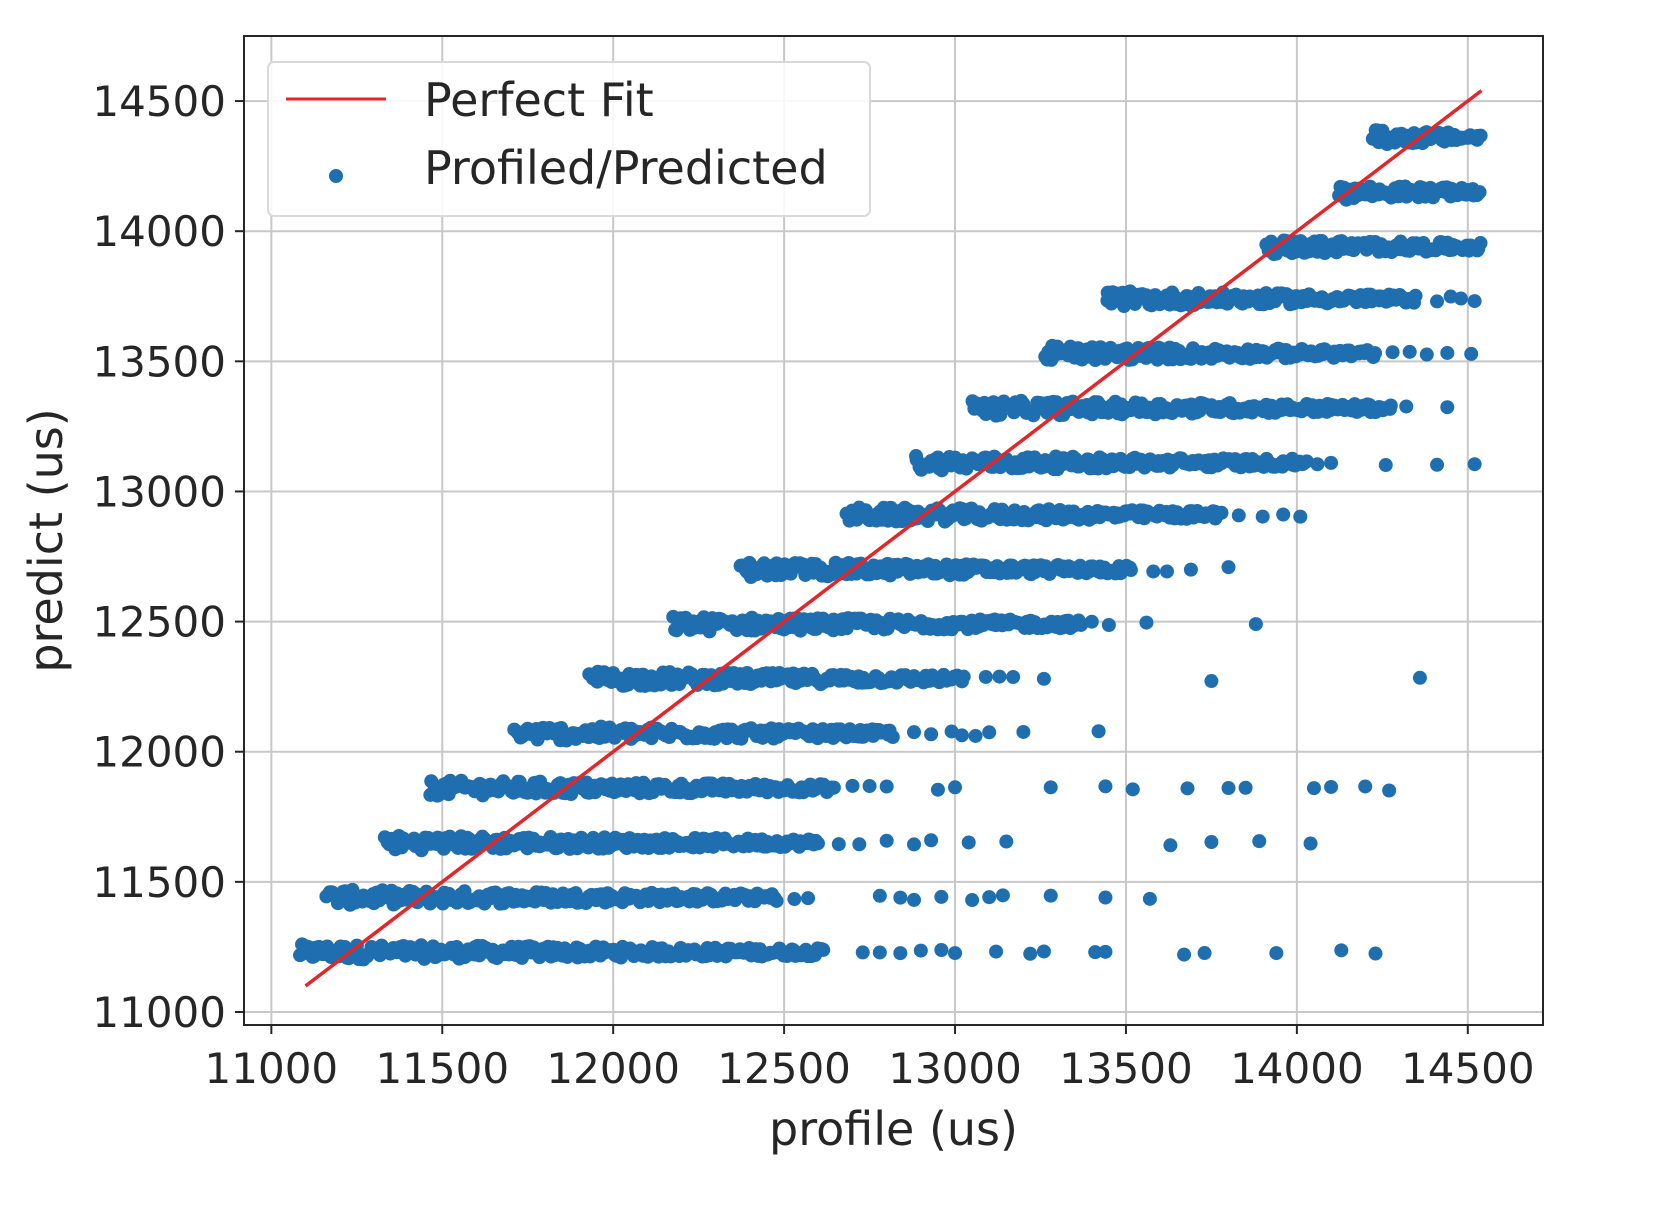 This screenshot has height=1232, width=1661. I want to click on y-tick-label: 12000, so click(159, 752).